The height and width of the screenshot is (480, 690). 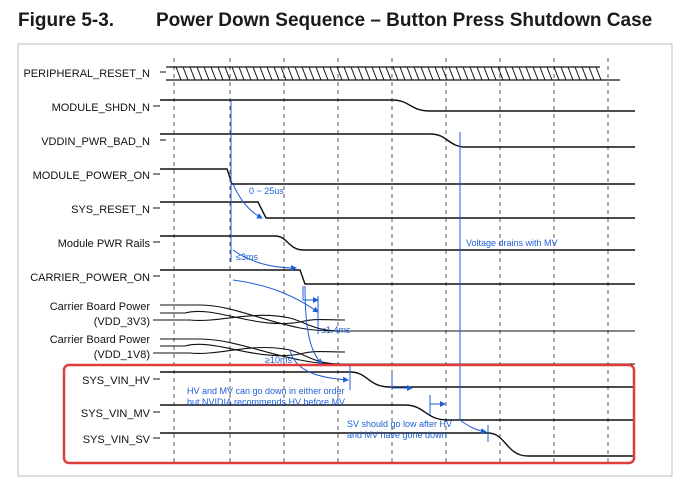 What do you see at coordinates (253, 350) in the screenshot?
I see `waveform-vdd-1v8-mid` at bounding box center [253, 350].